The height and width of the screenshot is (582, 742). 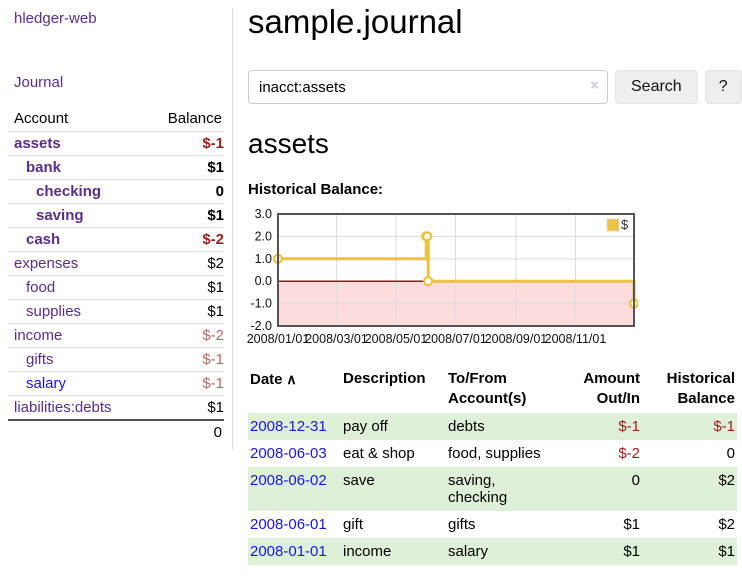 What do you see at coordinates (44, 167) in the screenshot?
I see `sidebar-account-link: bank` at bounding box center [44, 167].